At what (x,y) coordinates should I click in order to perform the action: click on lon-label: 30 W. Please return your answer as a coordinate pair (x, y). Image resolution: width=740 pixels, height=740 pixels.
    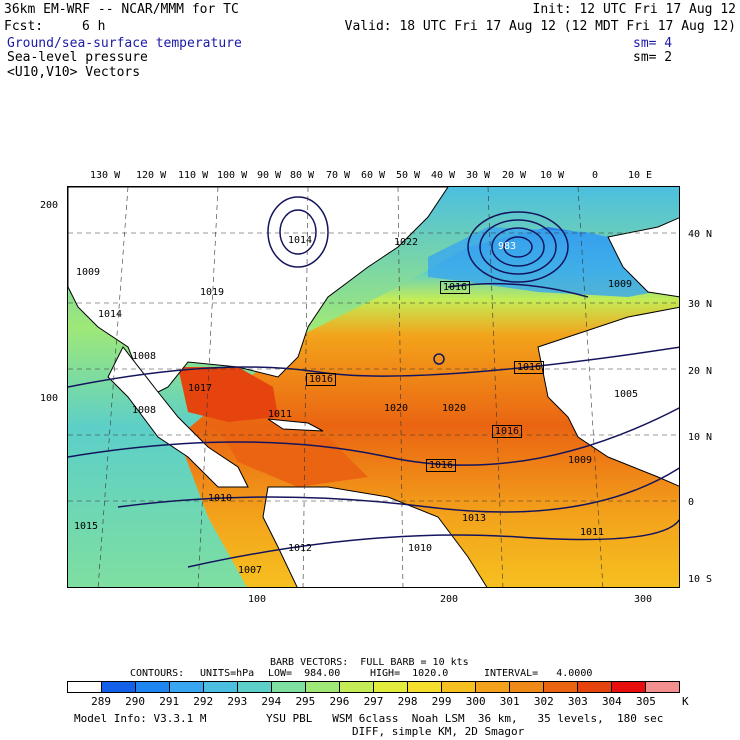
    Looking at the image, I should click on (478, 175).